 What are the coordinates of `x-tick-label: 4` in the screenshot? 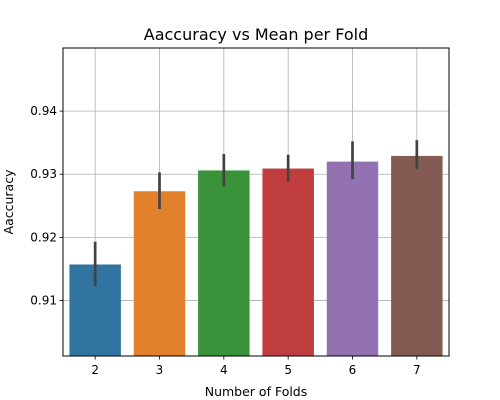 It's located at (224, 370).